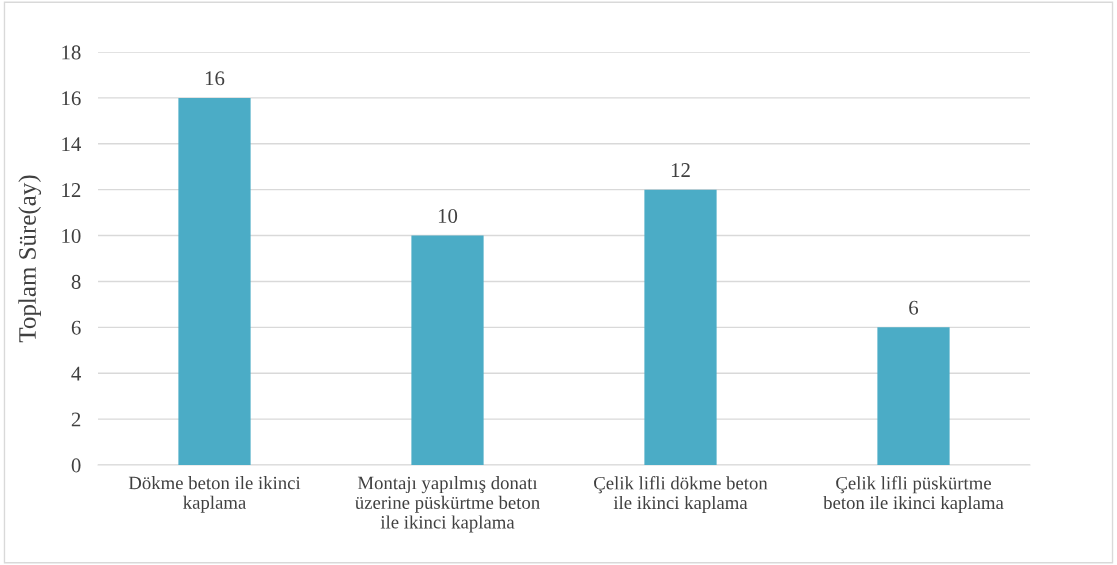 This screenshot has width=1117, height=565. What do you see at coordinates (71, 98) in the screenshot?
I see `y-tick-label: 16` at bounding box center [71, 98].